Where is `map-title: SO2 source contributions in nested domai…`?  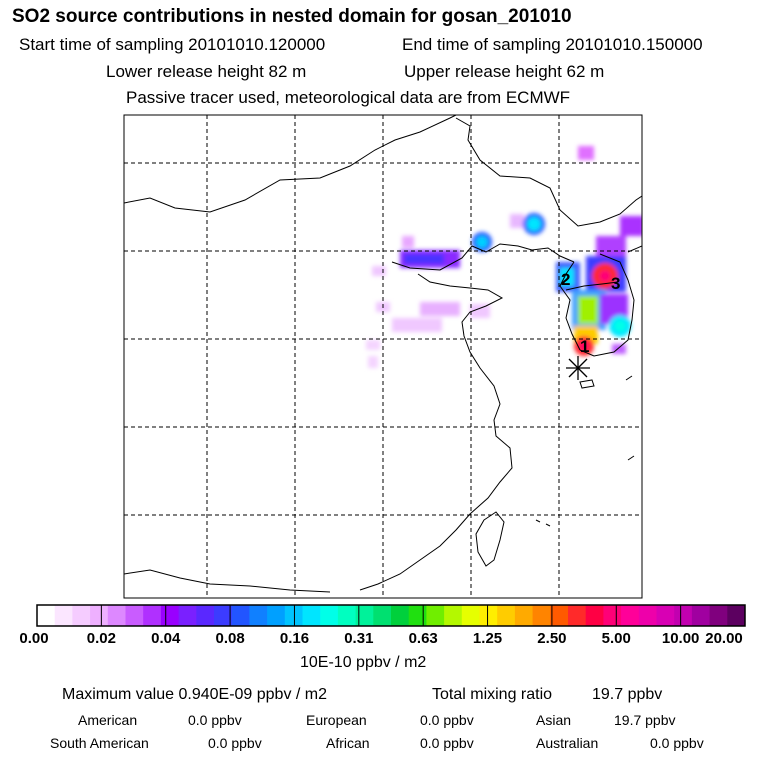 map-title: SO2 source contributions in nested domai… is located at coordinates (292, 16).